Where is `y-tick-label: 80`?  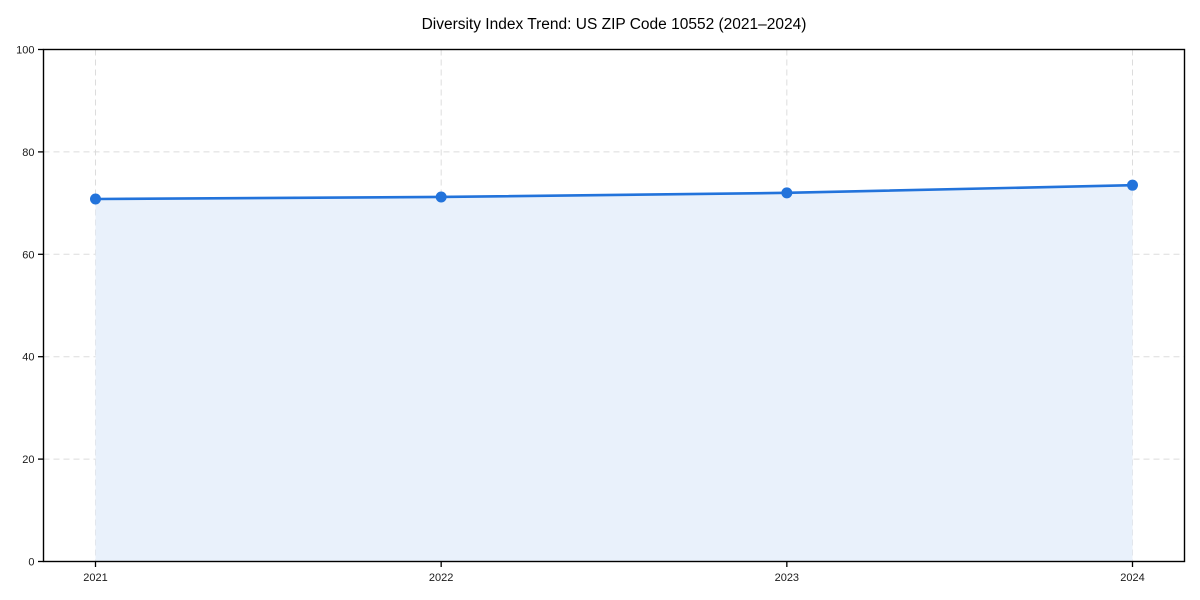
y-tick-label: 80 is located at coordinates (28, 153).